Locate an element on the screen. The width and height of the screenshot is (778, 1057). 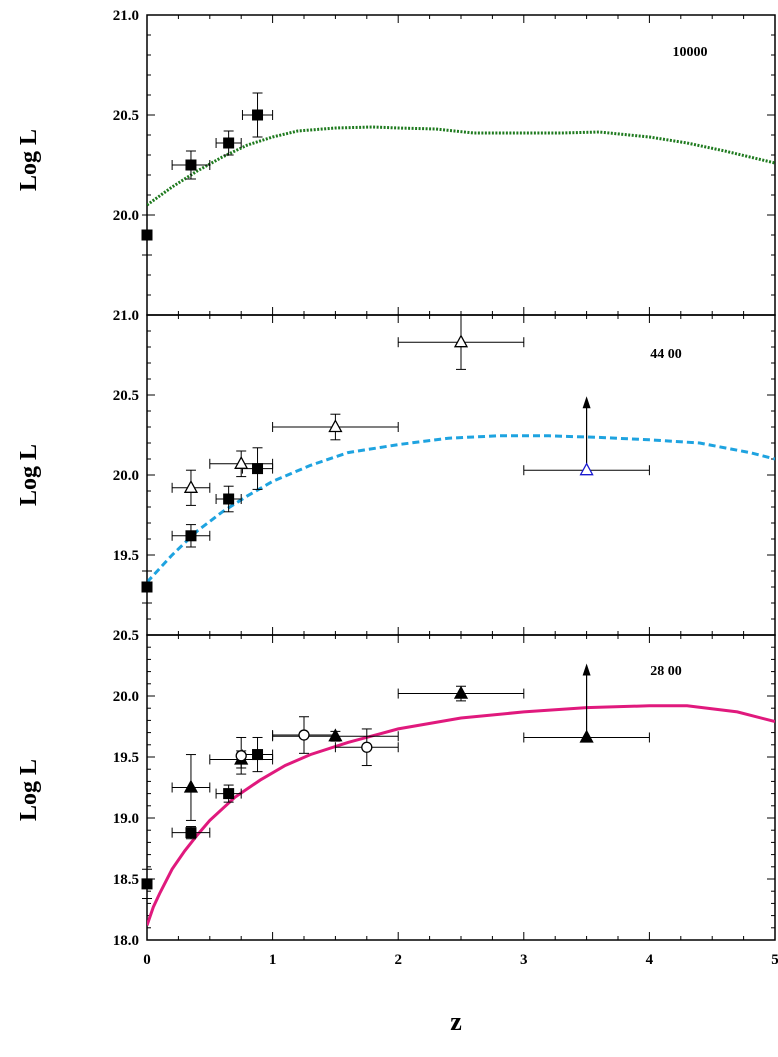
x-tick-label: 3 is located at coordinates (524, 960).